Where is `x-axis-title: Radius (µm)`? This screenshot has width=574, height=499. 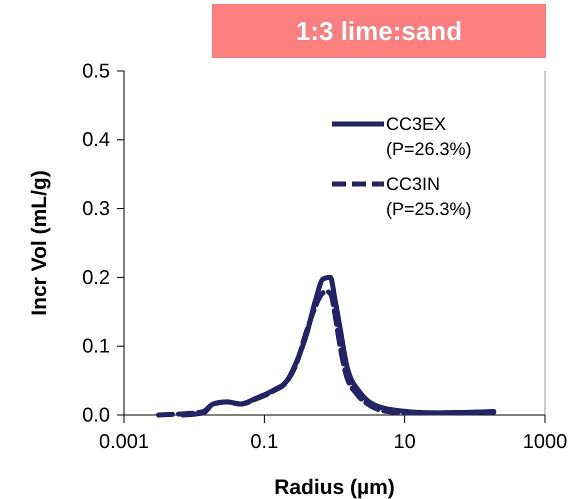 x-axis-title: Radius (µm) is located at coordinates (334, 487).